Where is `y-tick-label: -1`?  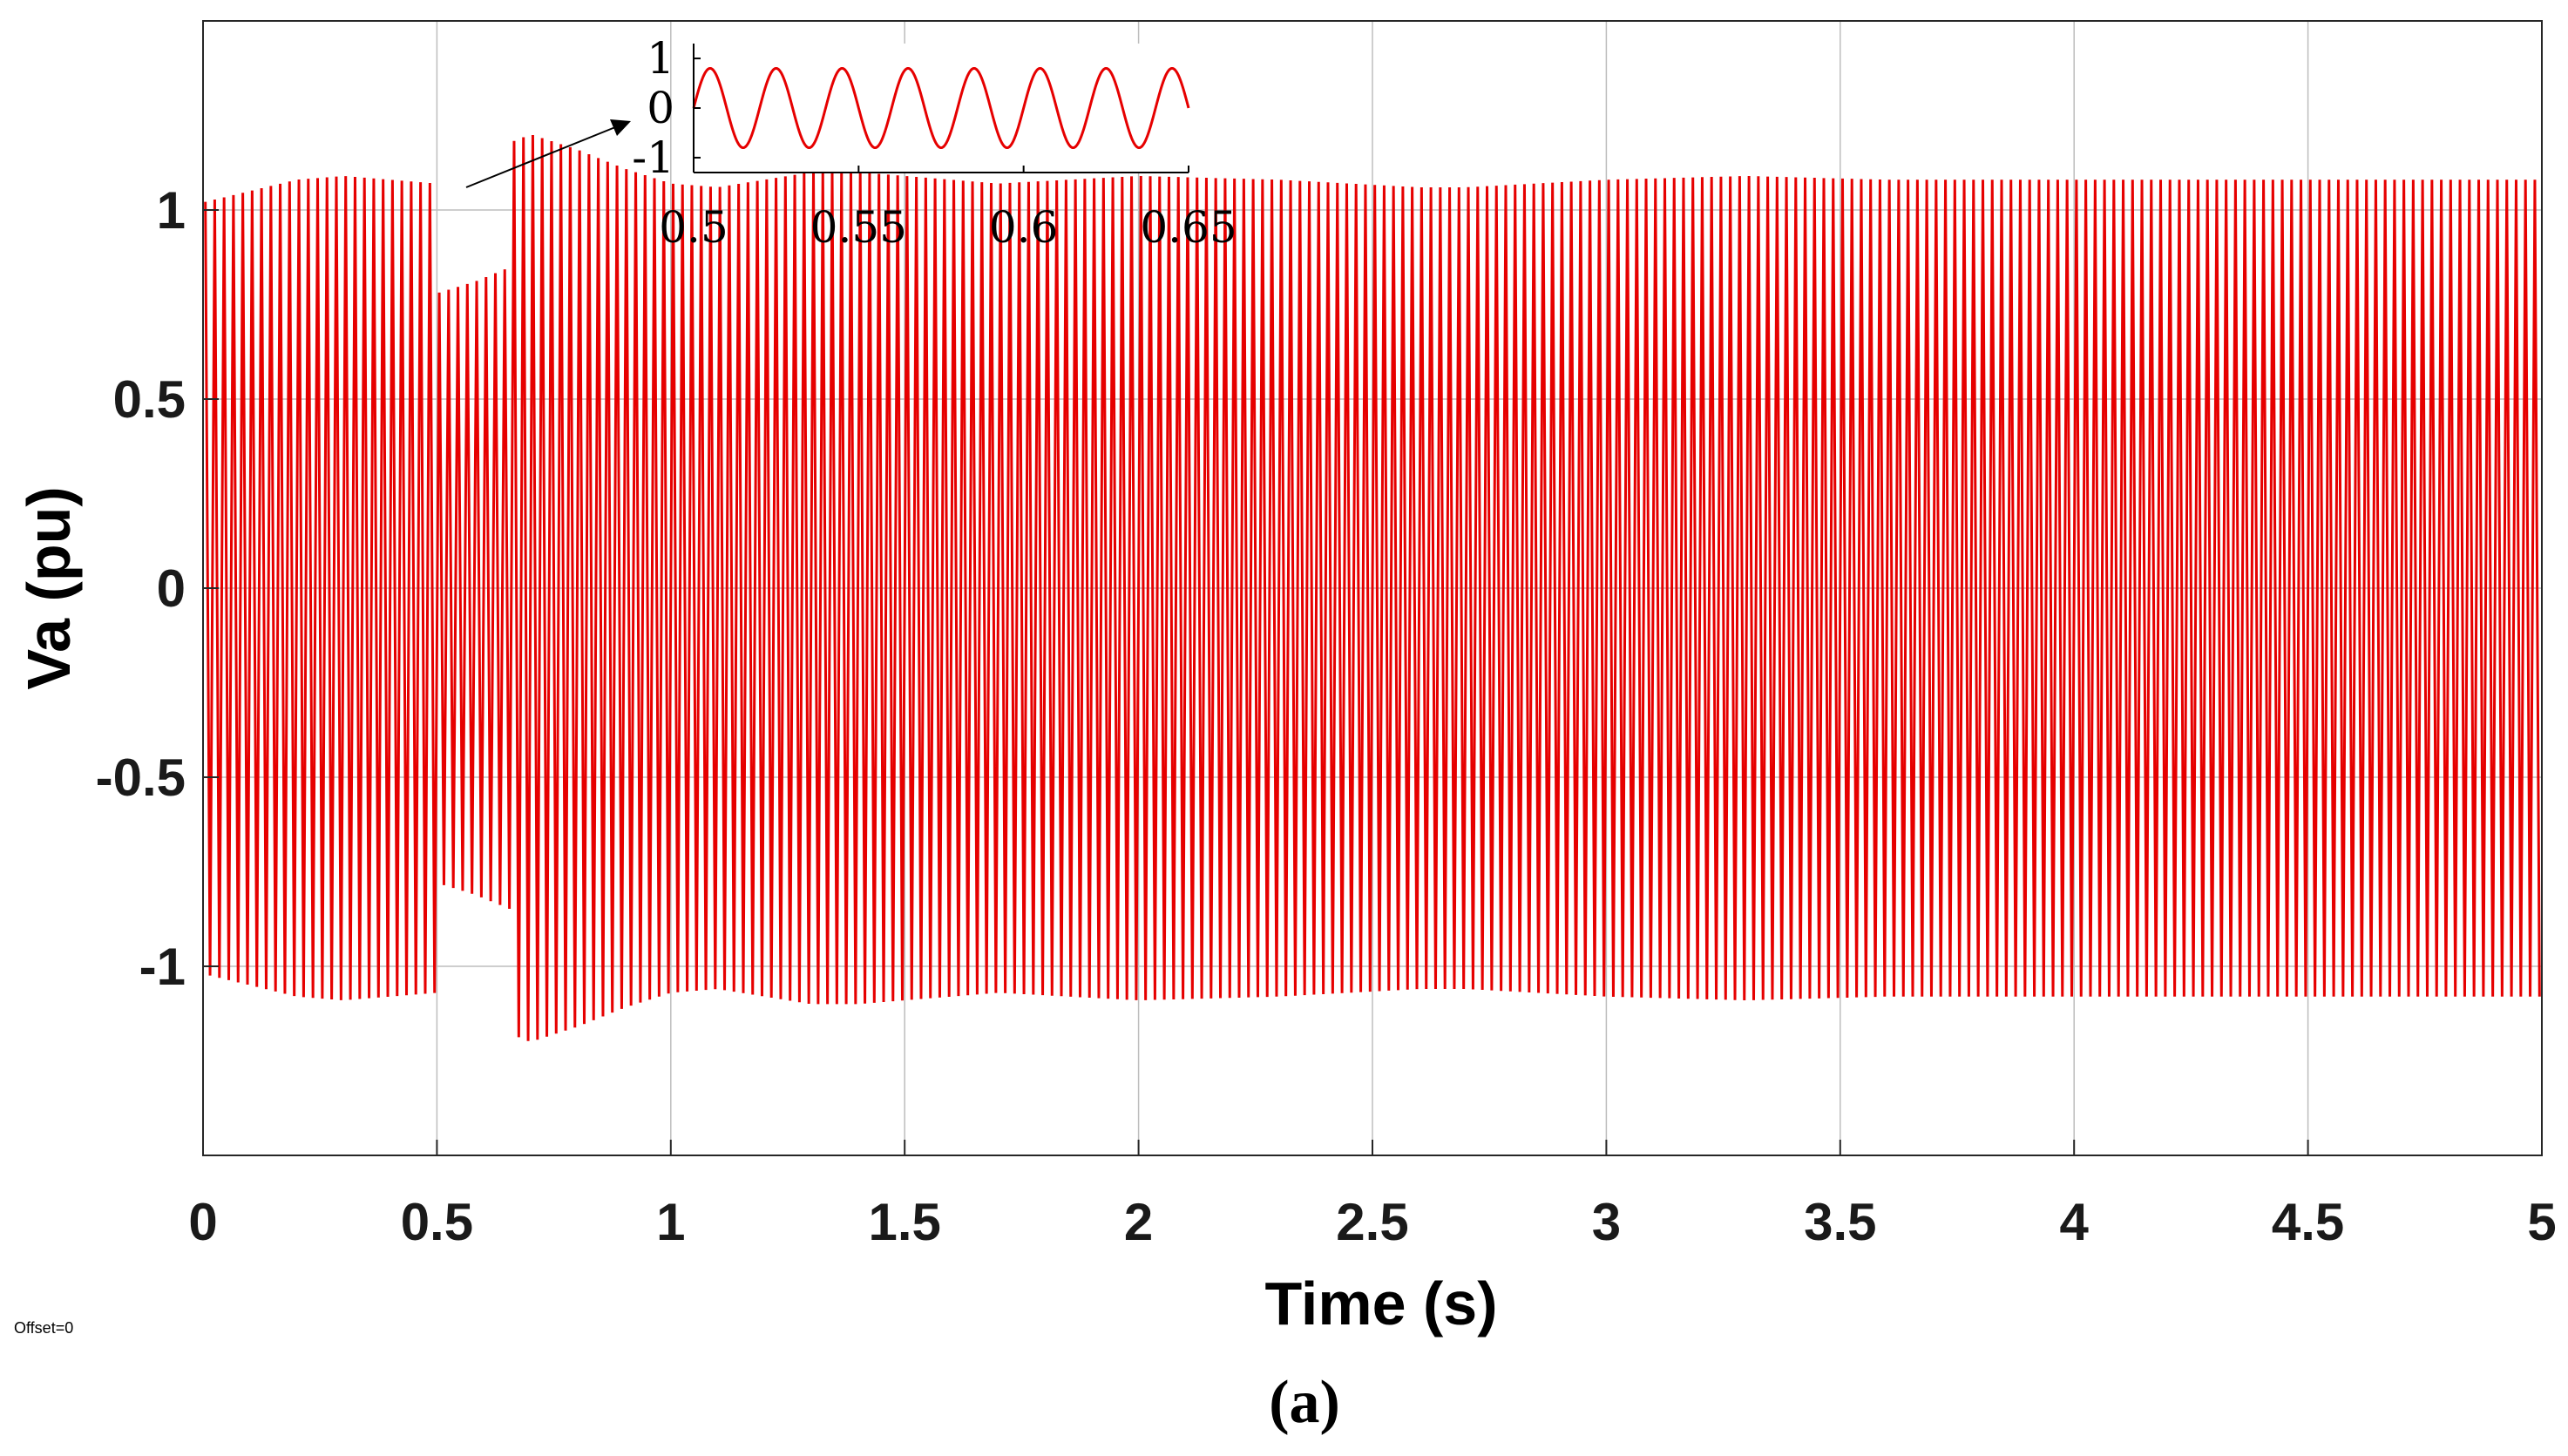
y-tick-label: -1 is located at coordinates (162, 967).